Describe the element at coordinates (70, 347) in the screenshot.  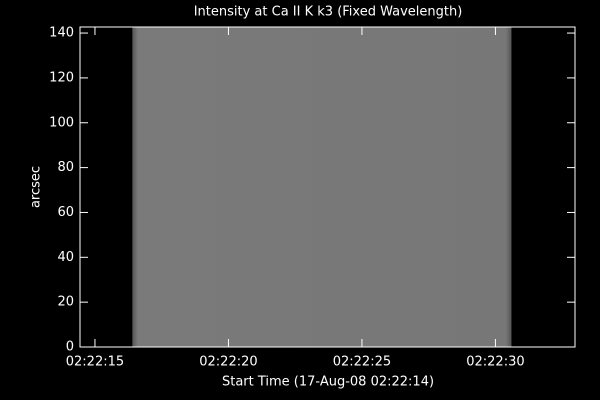
I see `y-tick-label: 0` at that location.